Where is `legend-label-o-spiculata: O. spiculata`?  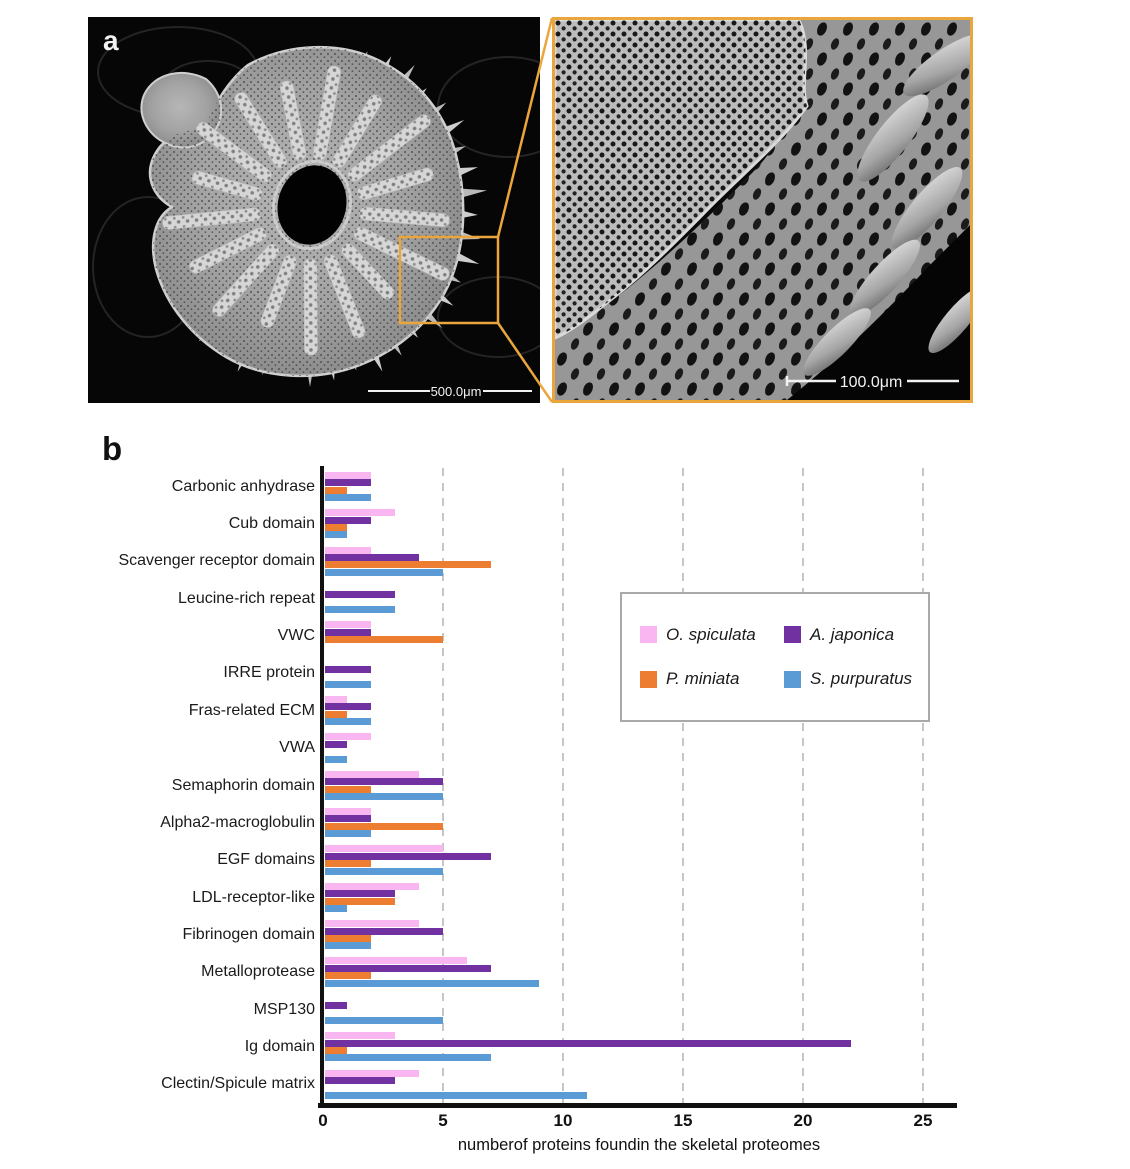
legend-label-o-spiculata: O. spiculata is located at coordinates (711, 634).